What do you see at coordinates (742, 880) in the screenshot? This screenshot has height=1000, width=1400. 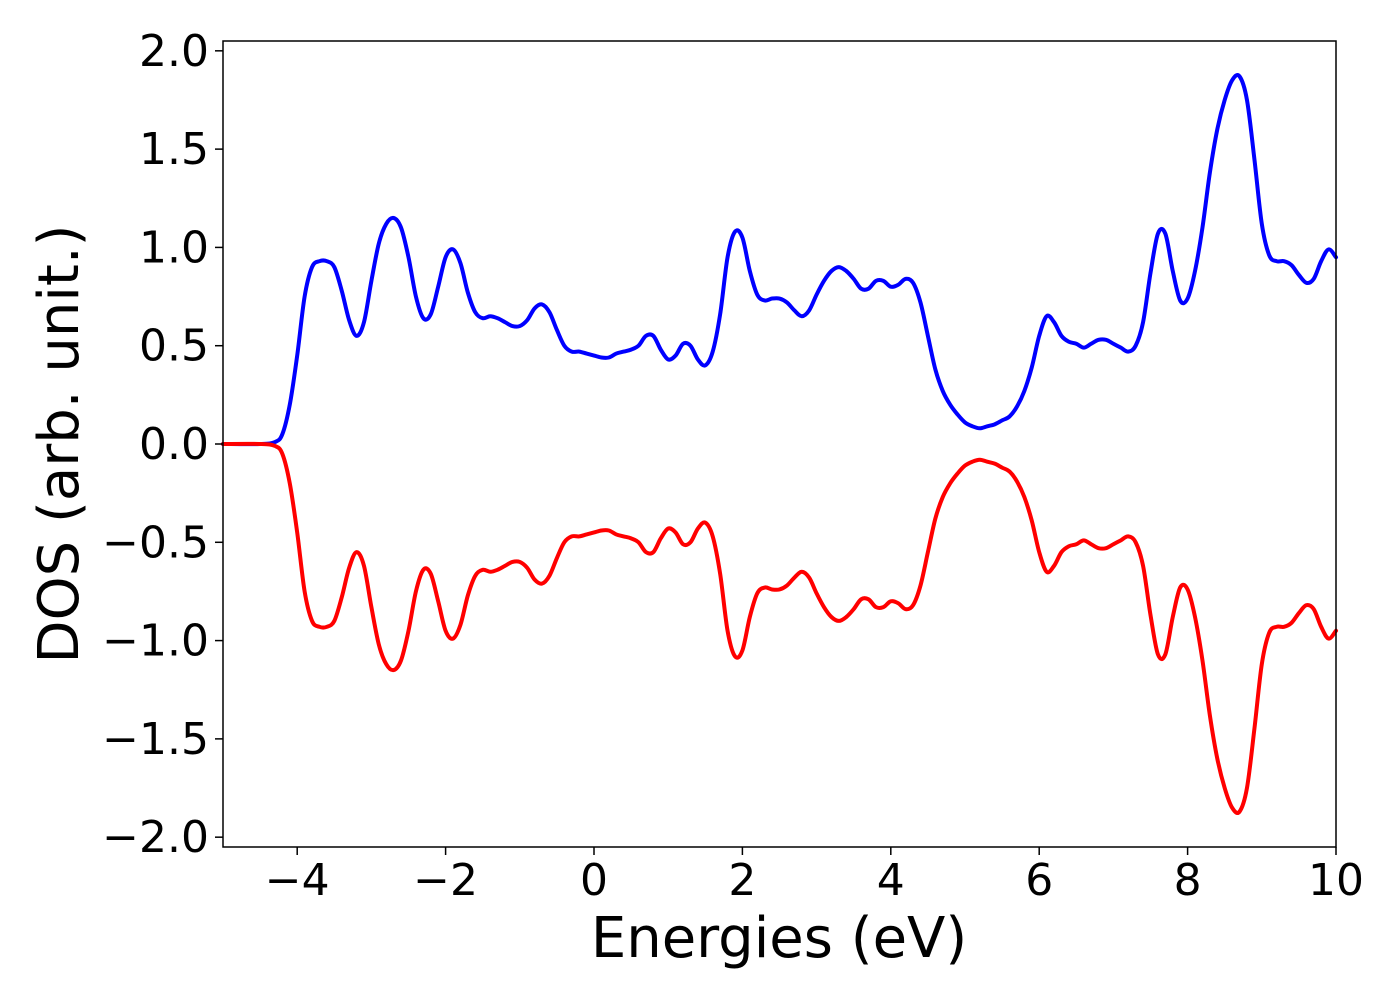 I see `x-tick-label: 2` at bounding box center [742, 880].